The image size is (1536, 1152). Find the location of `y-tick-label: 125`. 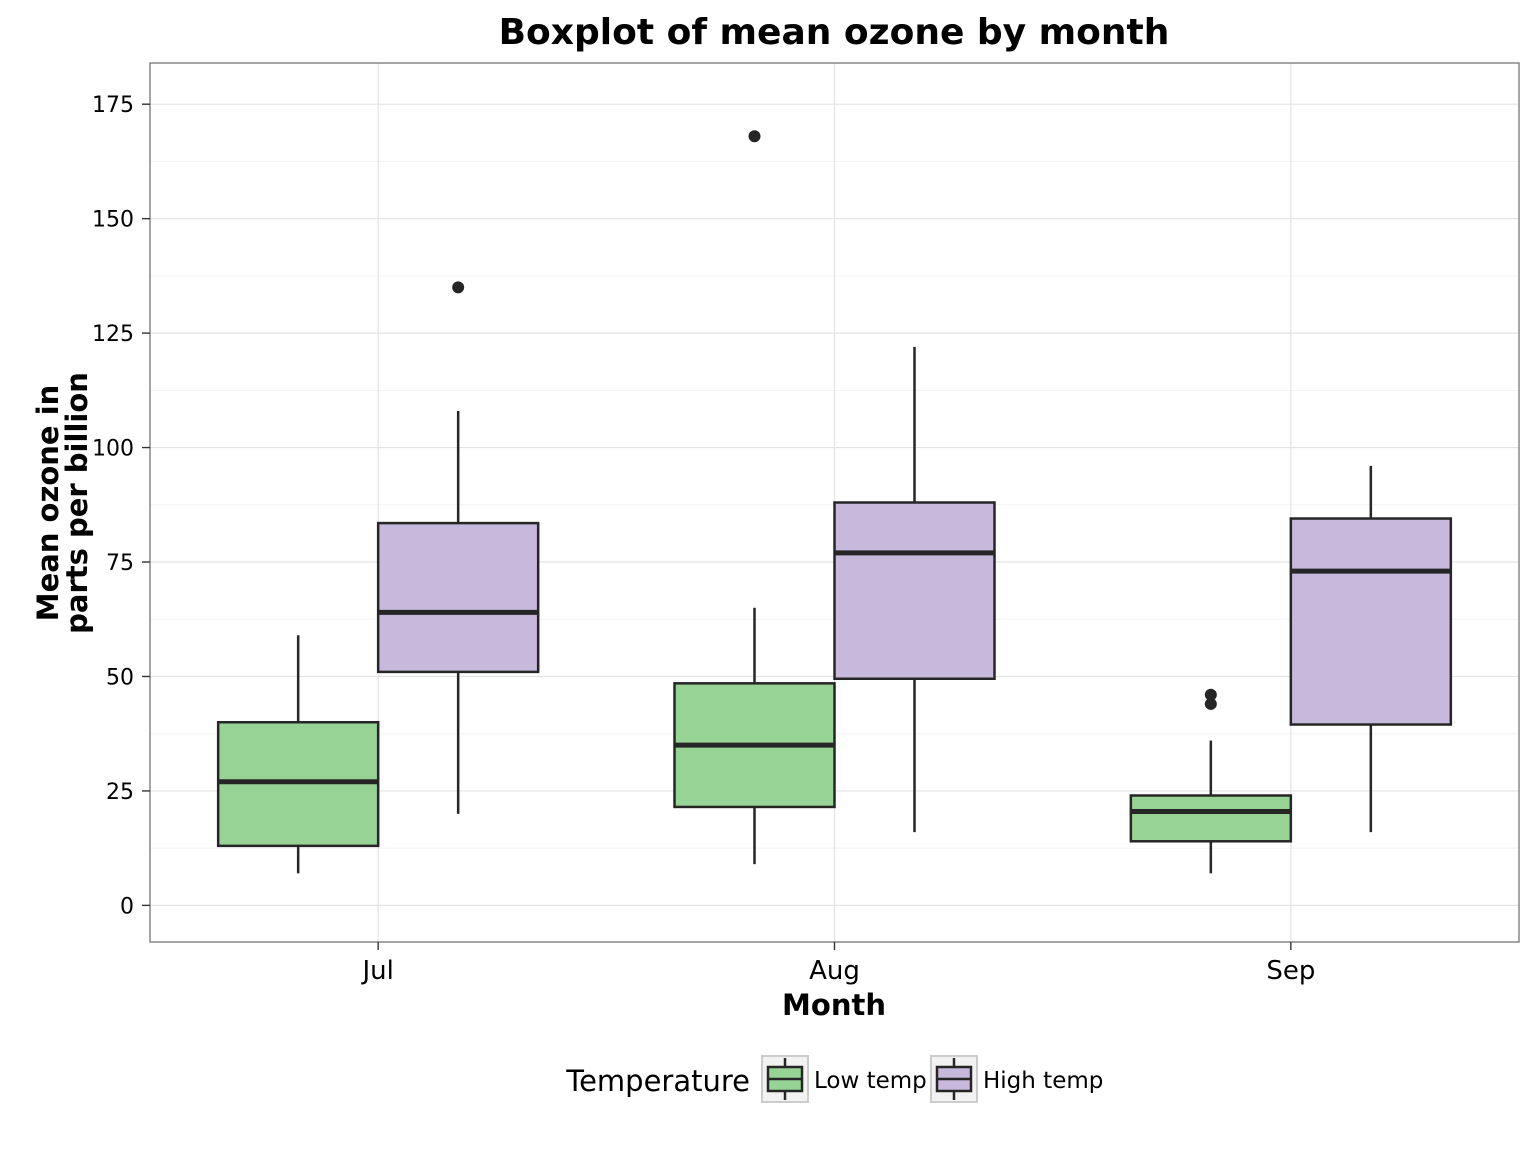

y-tick-label: 125 is located at coordinates (113, 334).